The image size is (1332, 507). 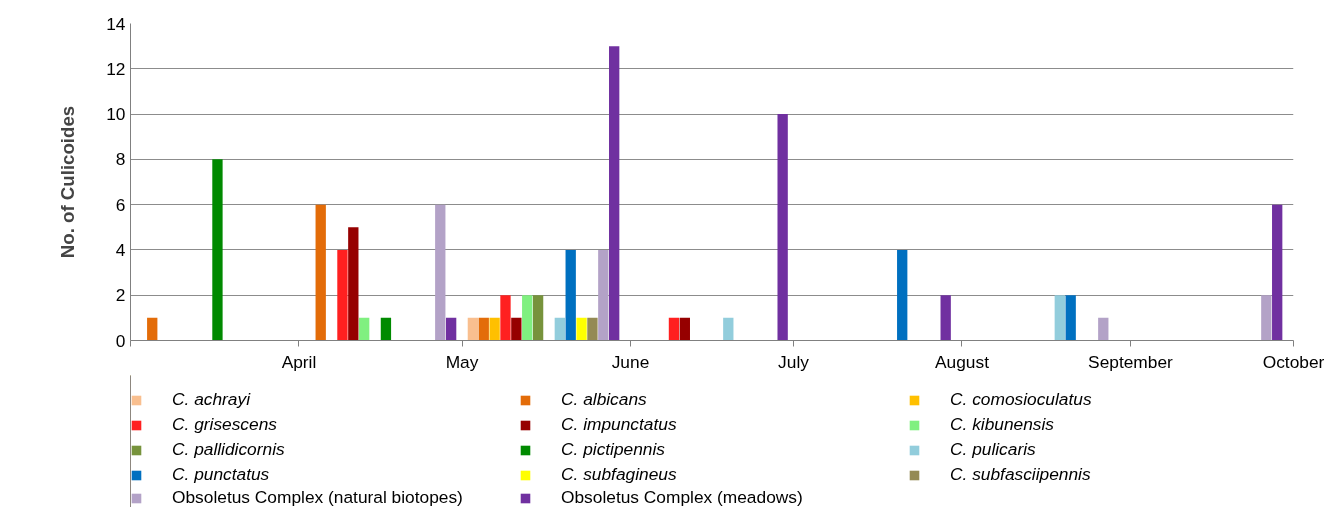 What do you see at coordinates (318, 497) in the screenshot?
I see `legend-label: Obsoletus Complex (natural biotopes)` at bounding box center [318, 497].